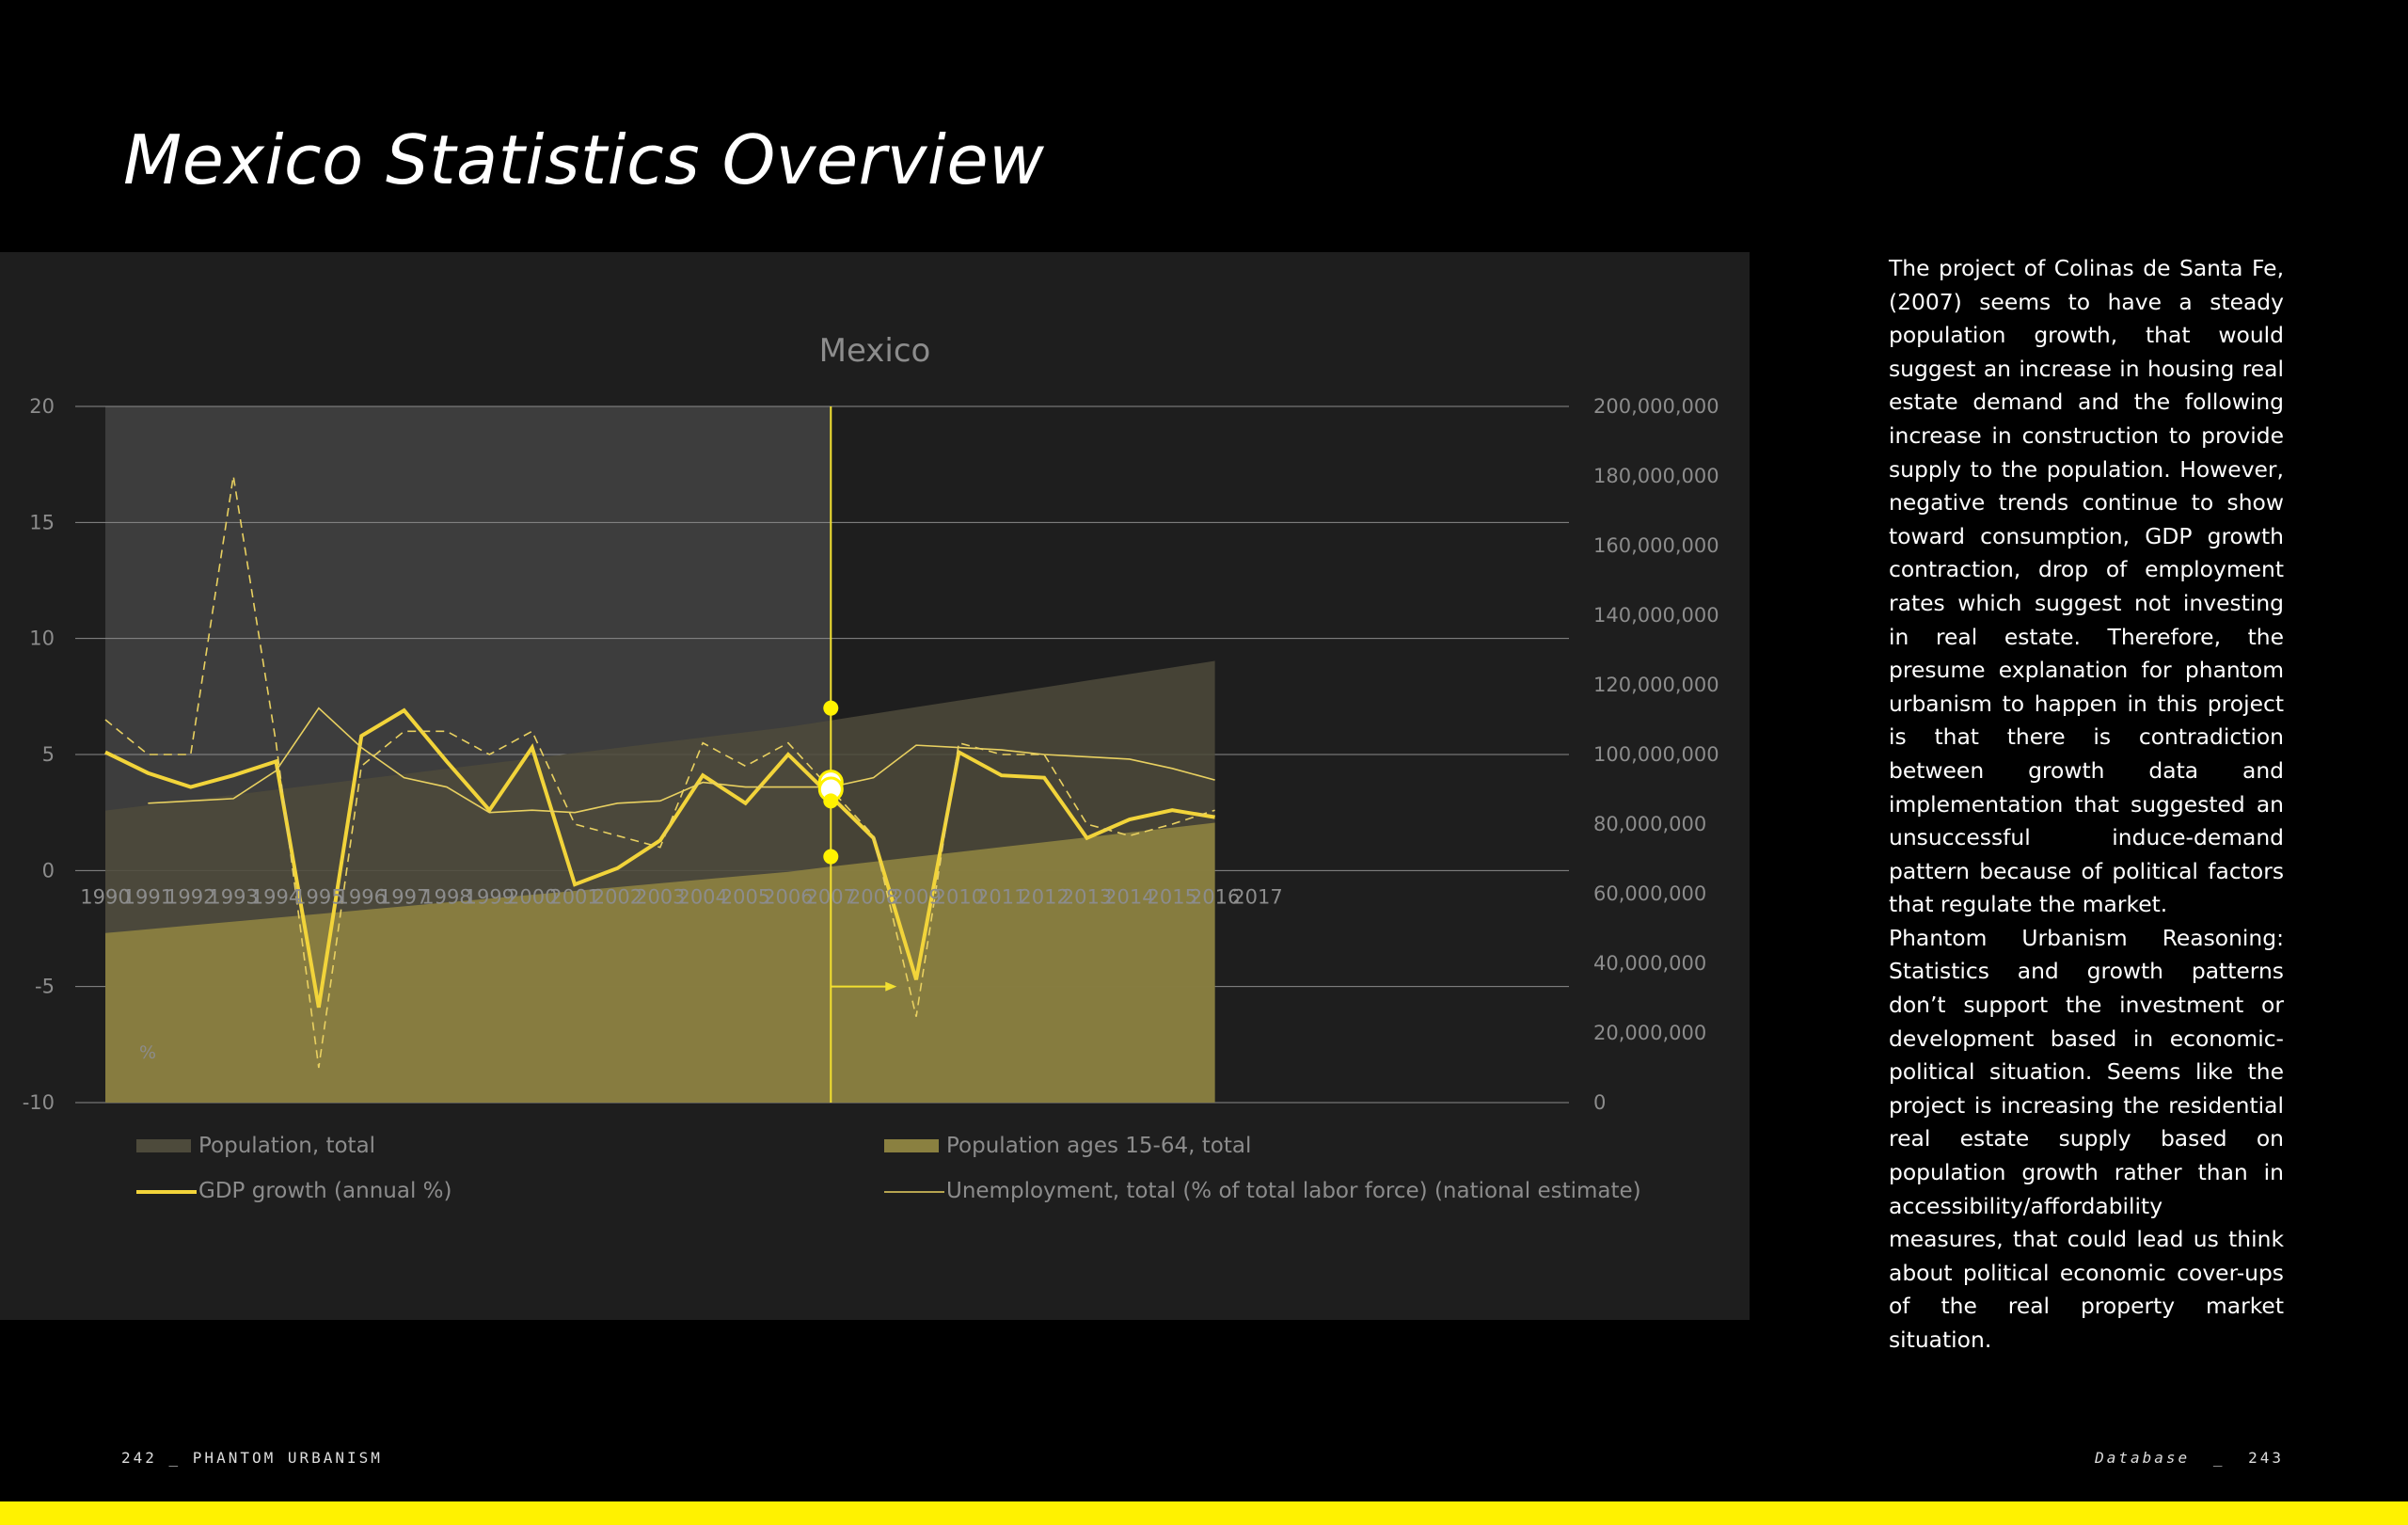 The image size is (2408, 1525). I want to click on x-tick-label: 2012, so click(1044, 896).